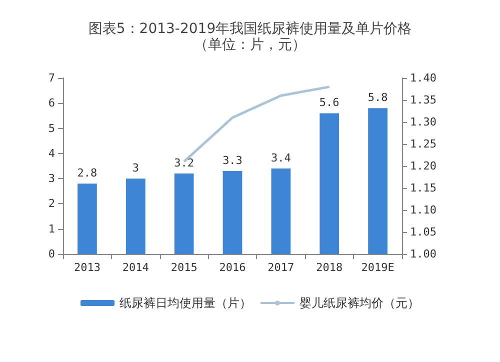 The width and height of the screenshot is (500, 362). What do you see at coordinates (51, 203) in the screenshot?
I see `y-tick-label: 2` at bounding box center [51, 203].